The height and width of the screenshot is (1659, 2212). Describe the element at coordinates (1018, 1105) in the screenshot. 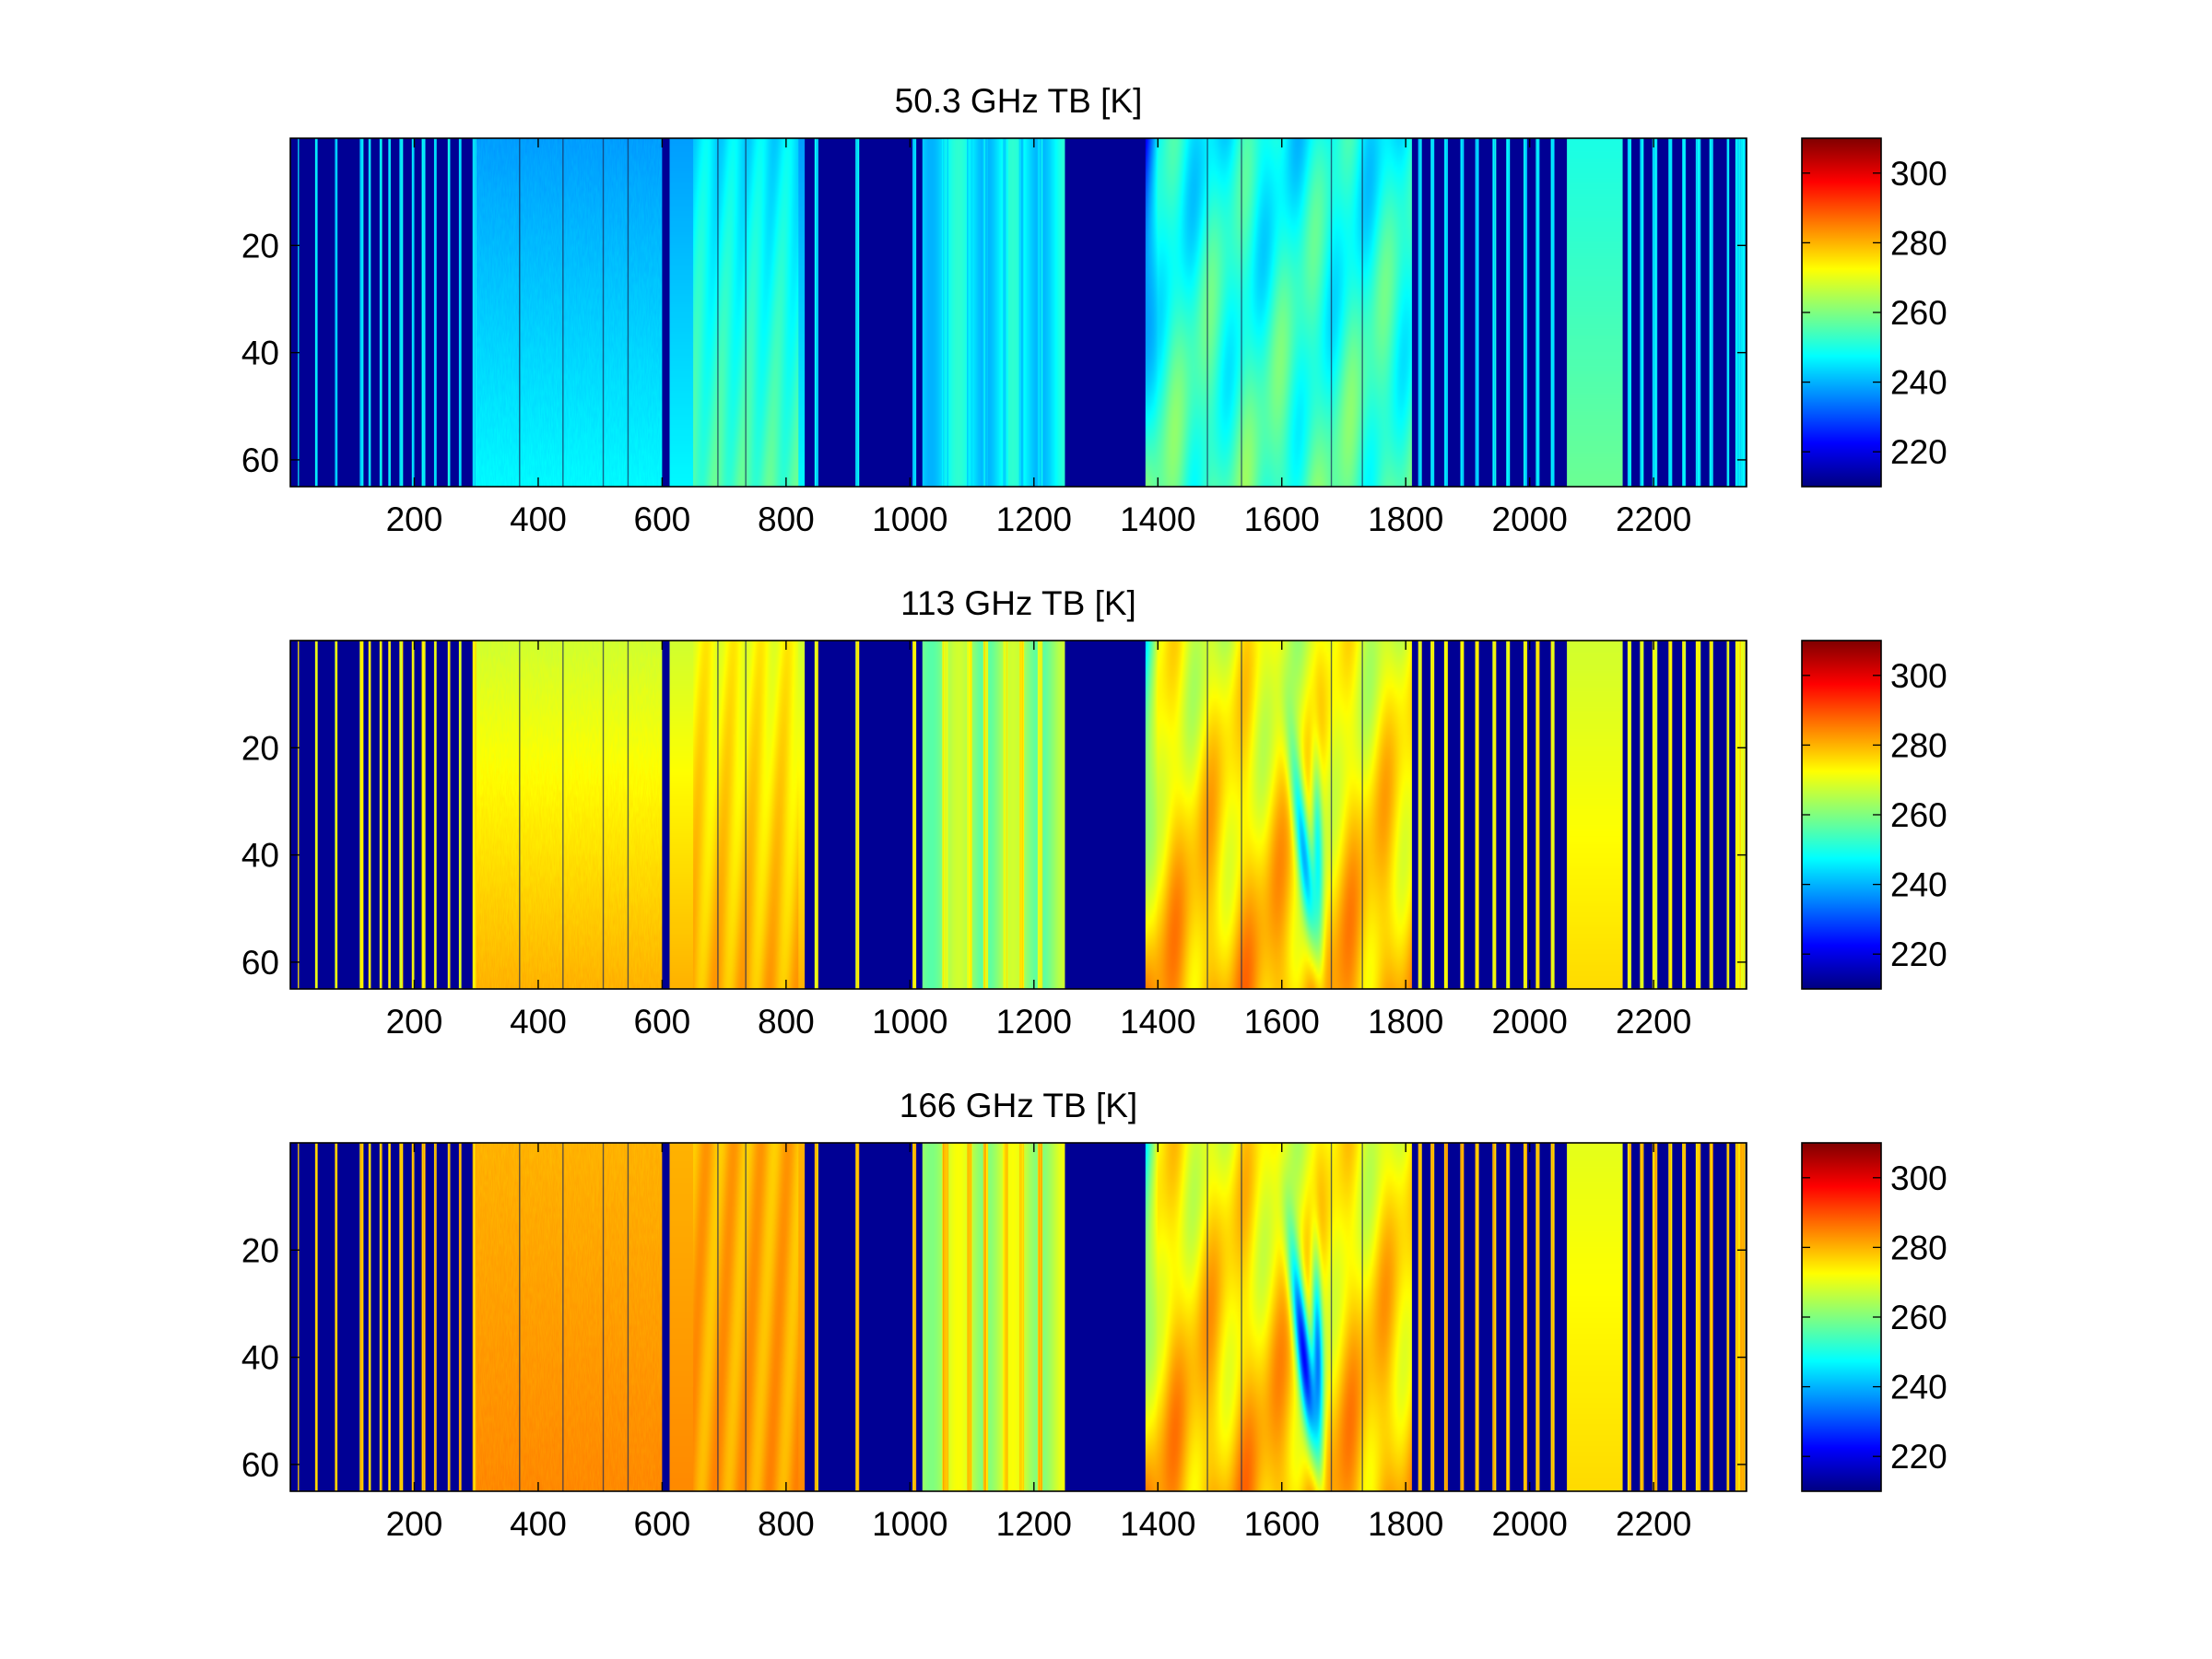

I see `chart-title: 166 GHz TB [K]` at that location.